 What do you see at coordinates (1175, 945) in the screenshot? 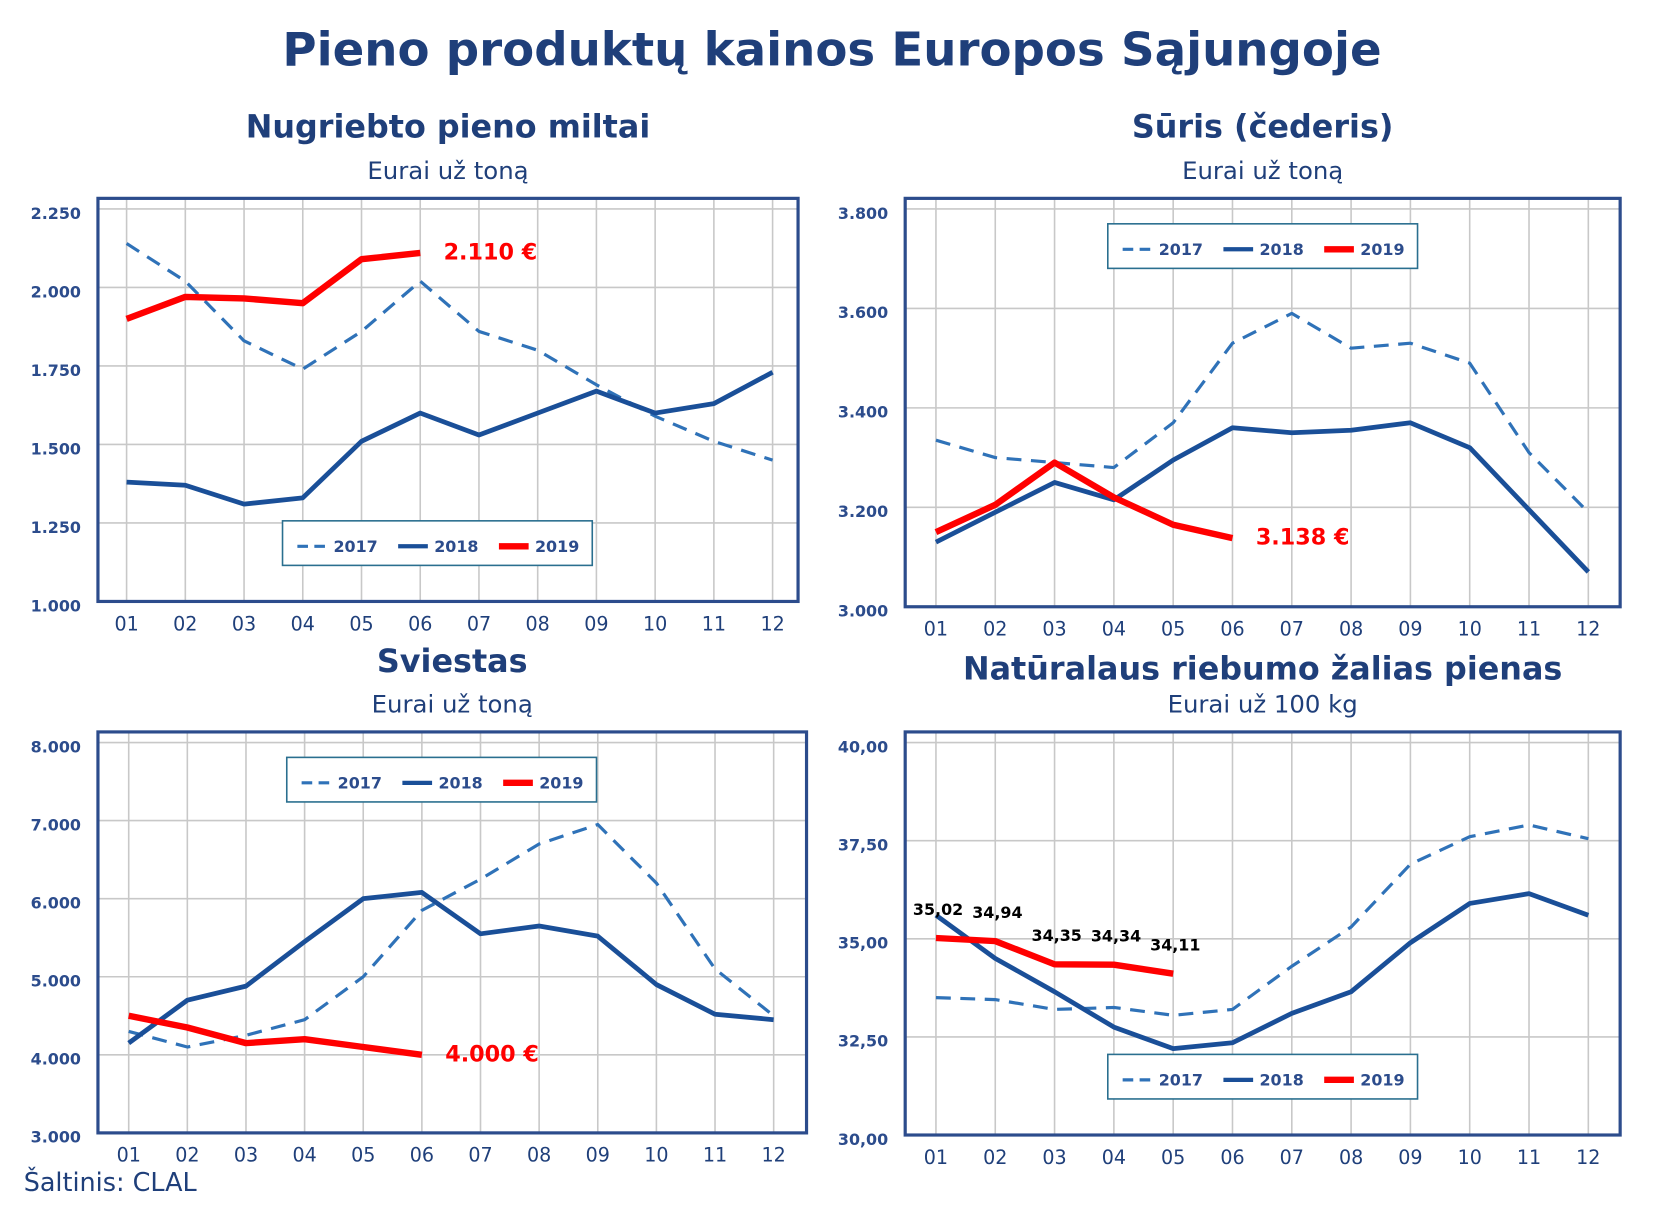
I see `data-label: 34,11` at bounding box center [1175, 945].